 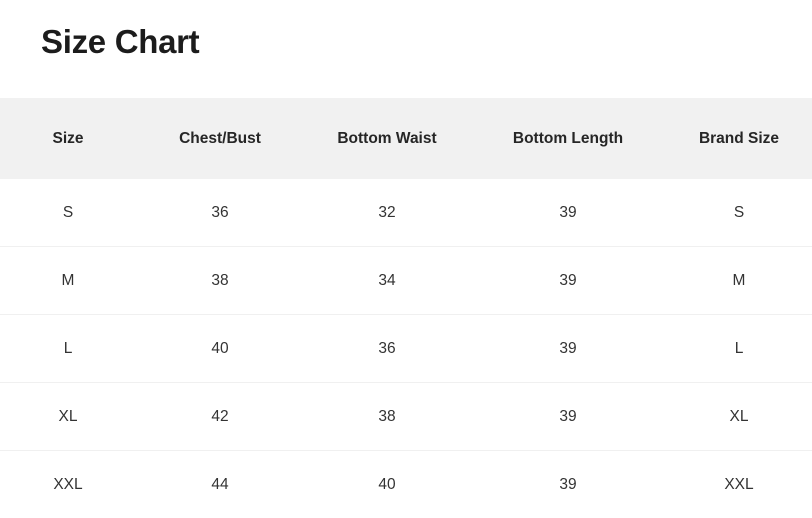 I want to click on cell-size: XL, so click(x=68, y=417).